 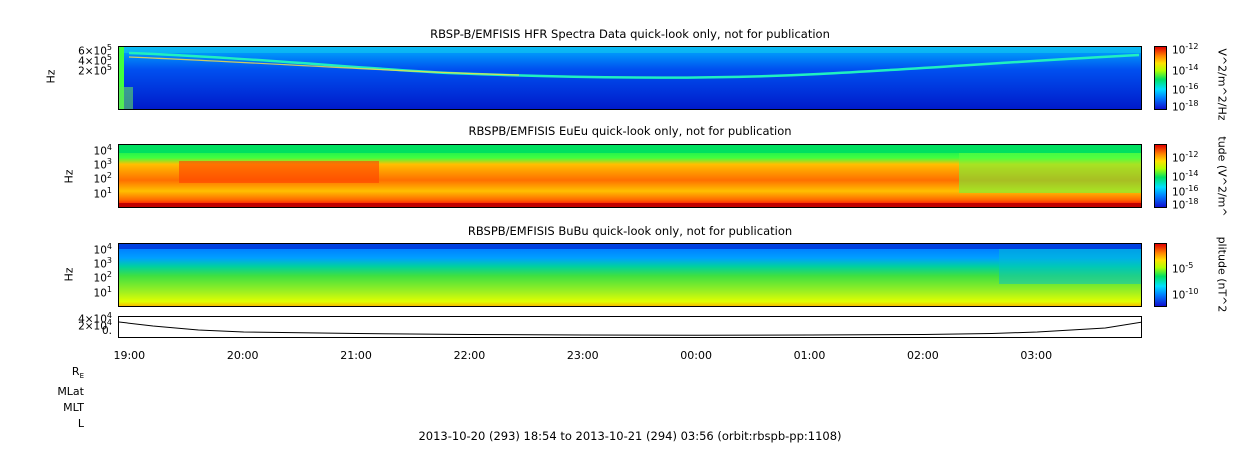 I want to click on xtick-label: 21:00, so click(x=356, y=355).